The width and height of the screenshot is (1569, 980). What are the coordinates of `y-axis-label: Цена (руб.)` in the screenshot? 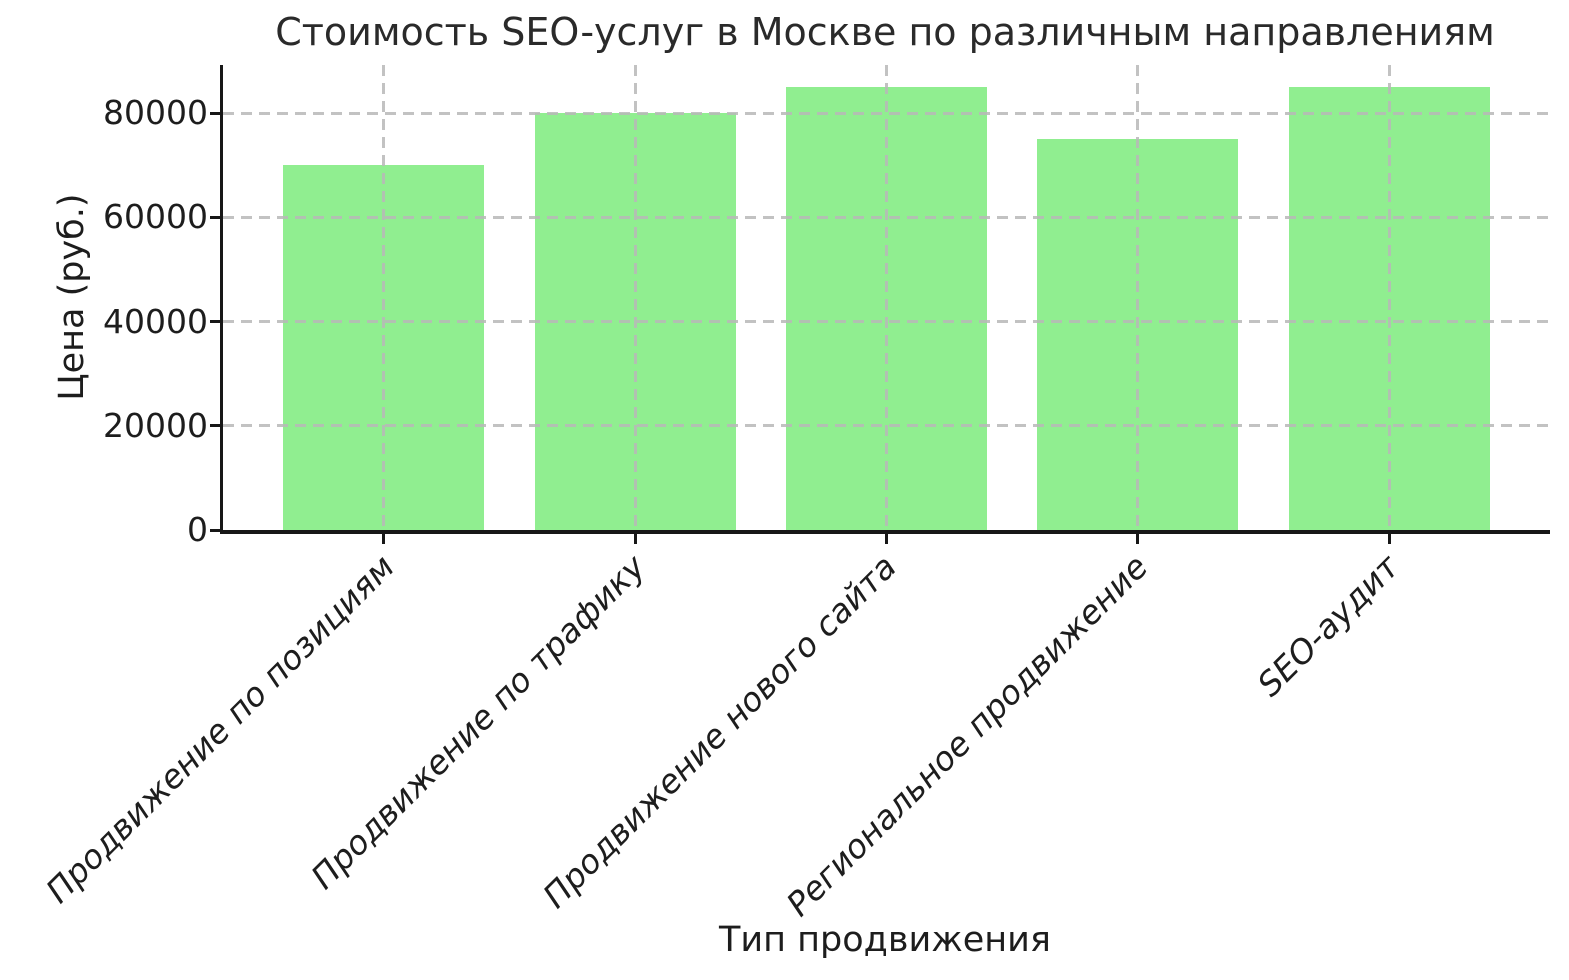 It's located at (72, 297).